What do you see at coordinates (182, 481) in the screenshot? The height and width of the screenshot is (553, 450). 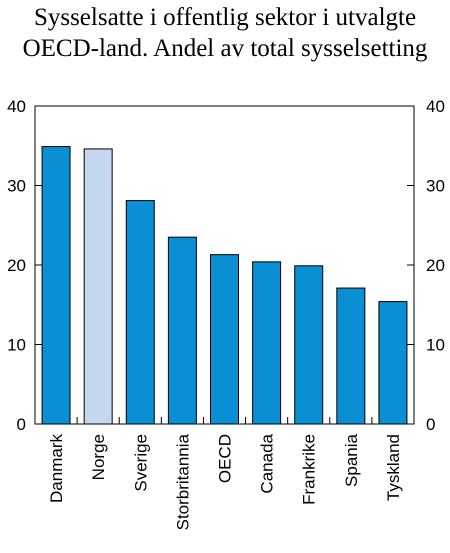 I see `x-label-storbritannia: Storbritannia` at bounding box center [182, 481].